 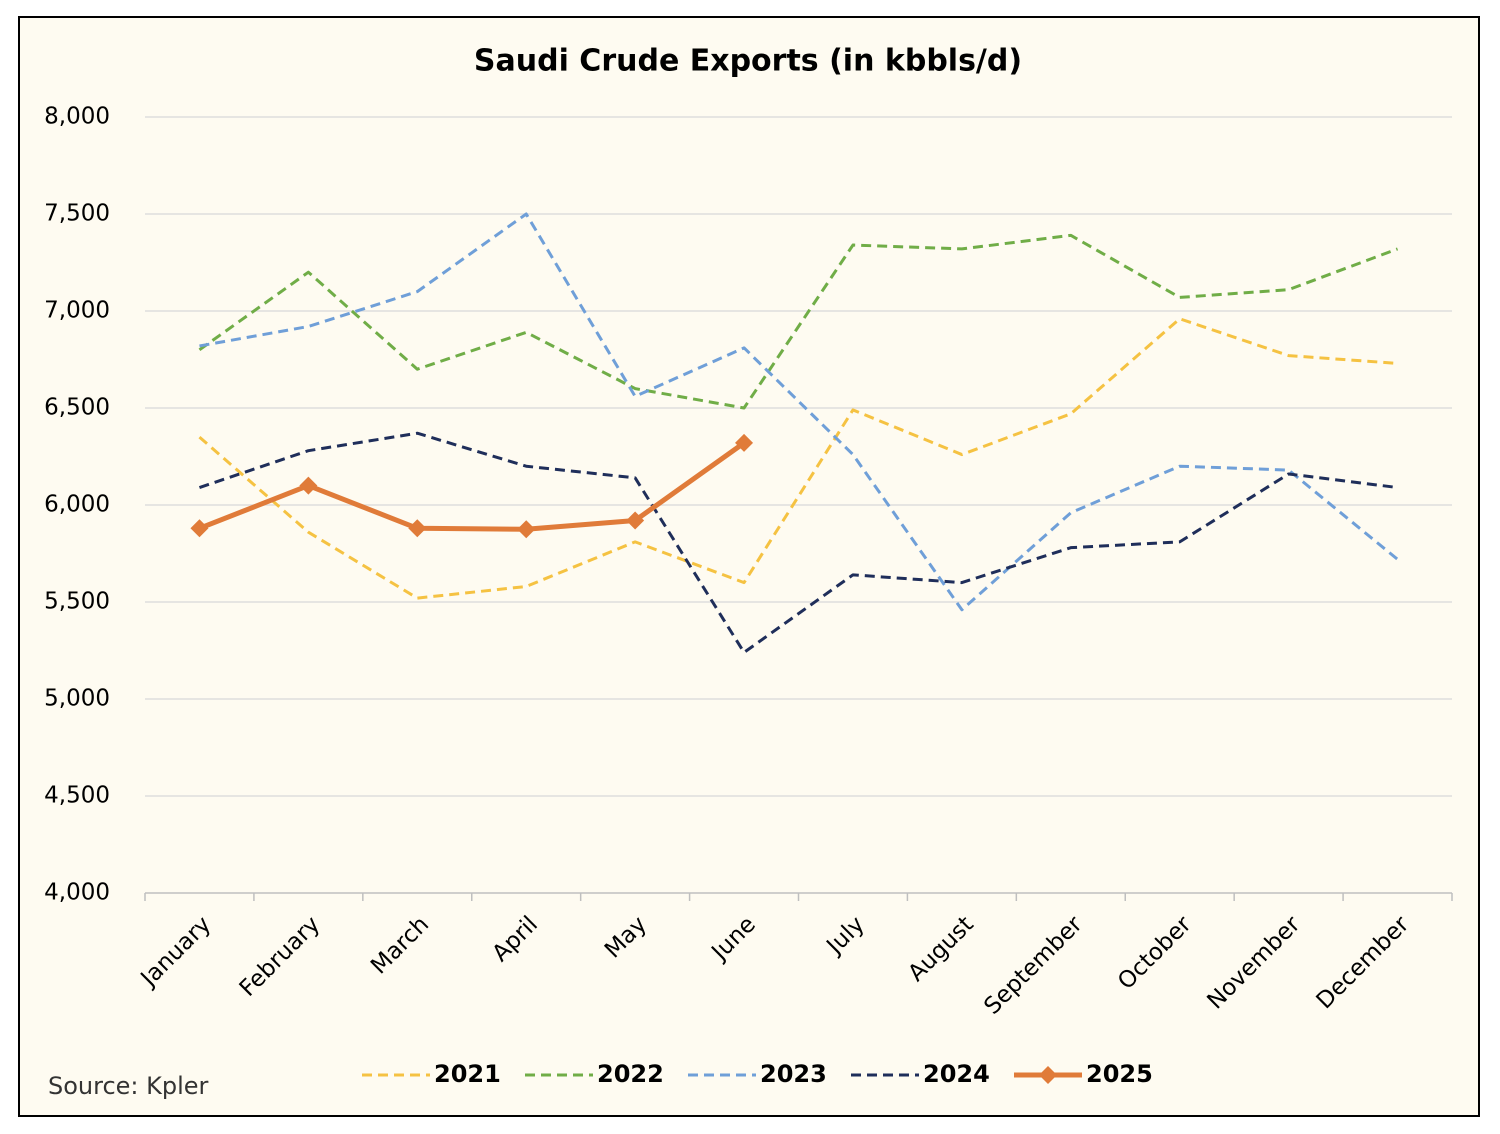 What do you see at coordinates (128, 1086) in the screenshot?
I see `source-note: Source: Kpler` at bounding box center [128, 1086].